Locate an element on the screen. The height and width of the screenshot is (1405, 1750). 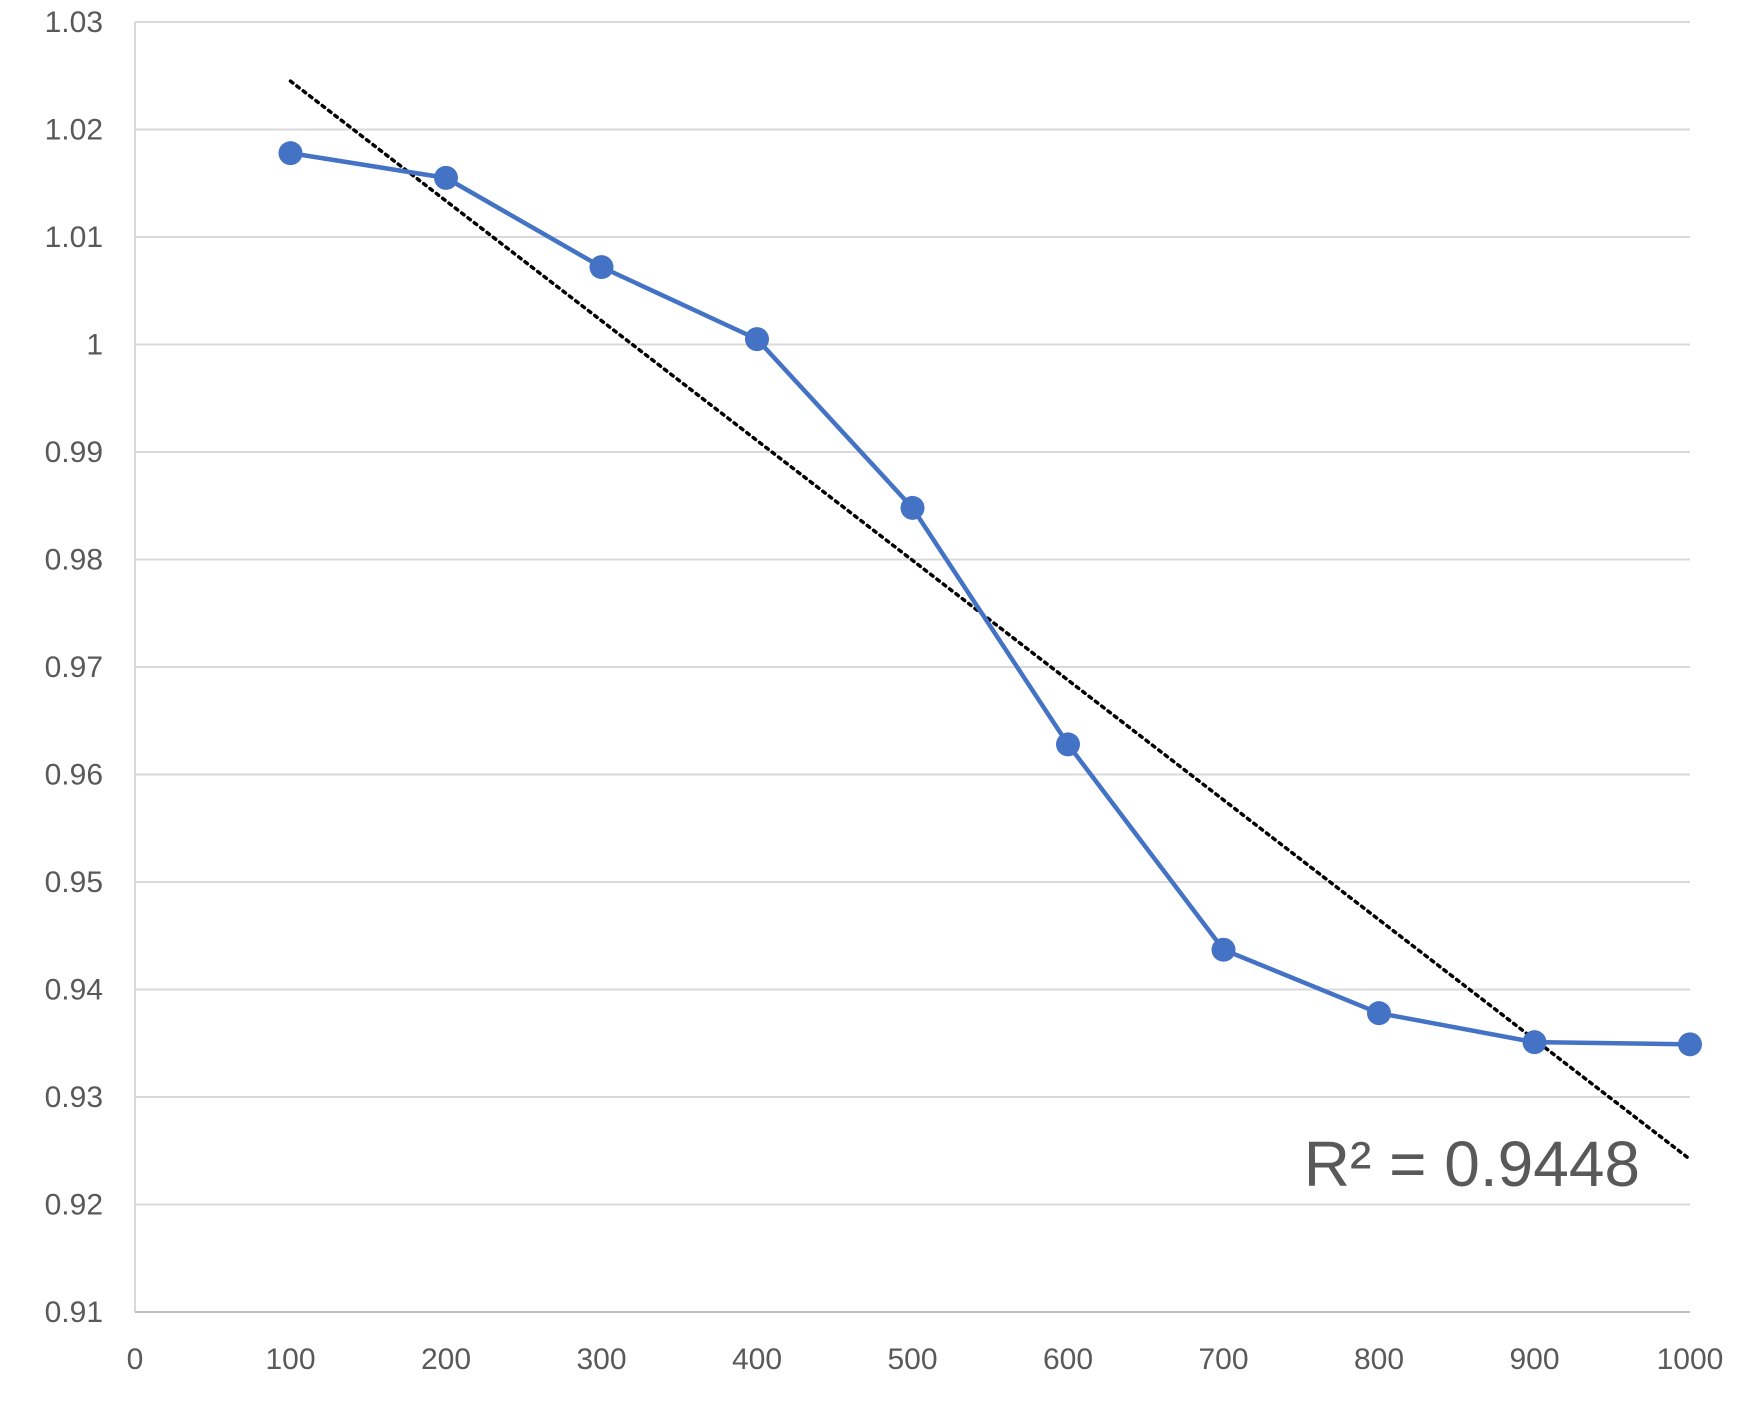
y-tick-label: 0.92 is located at coordinates (74, 1205).